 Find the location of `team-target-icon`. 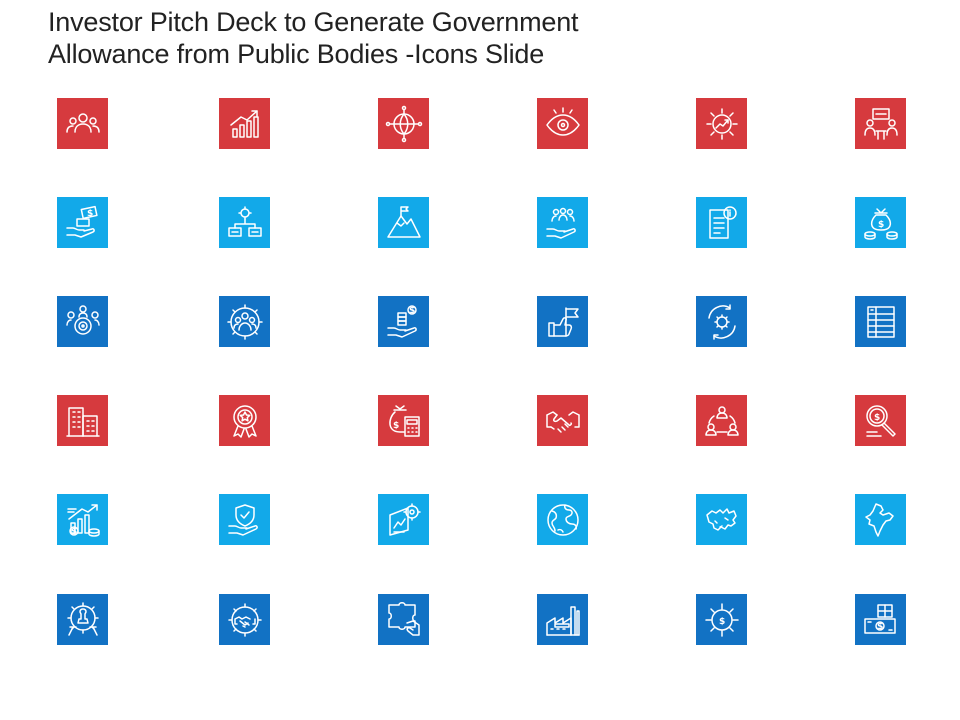

team-target-icon is located at coordinates (82, 319).